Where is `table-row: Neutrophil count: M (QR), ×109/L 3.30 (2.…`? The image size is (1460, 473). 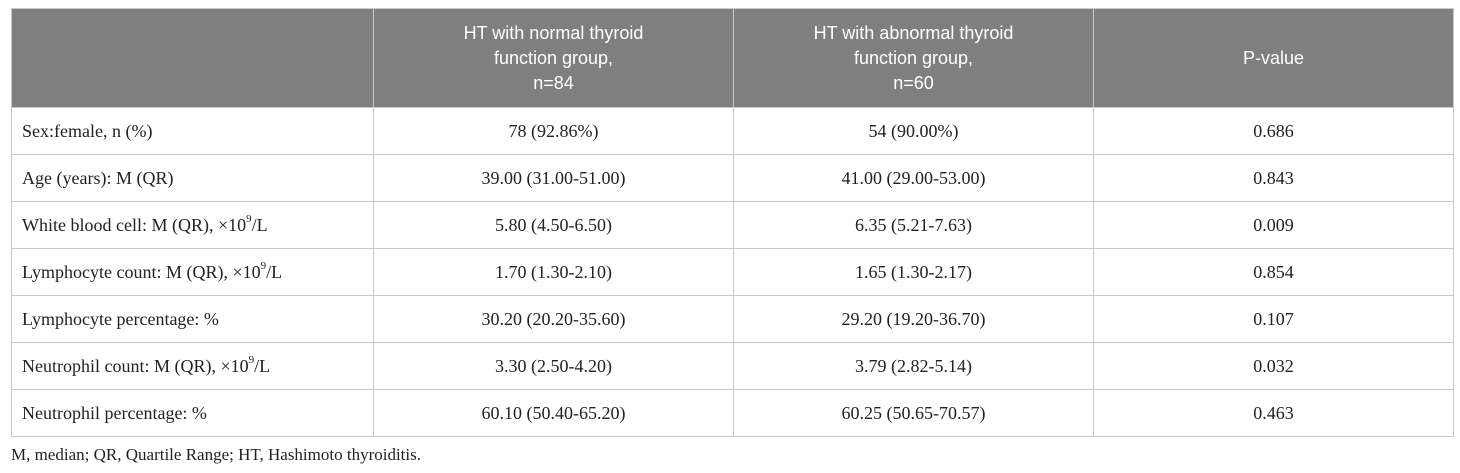 table-row: Neutrophil count: M (QR), ×109/L 3.30 (2.… is located at coordinates (732, 366).